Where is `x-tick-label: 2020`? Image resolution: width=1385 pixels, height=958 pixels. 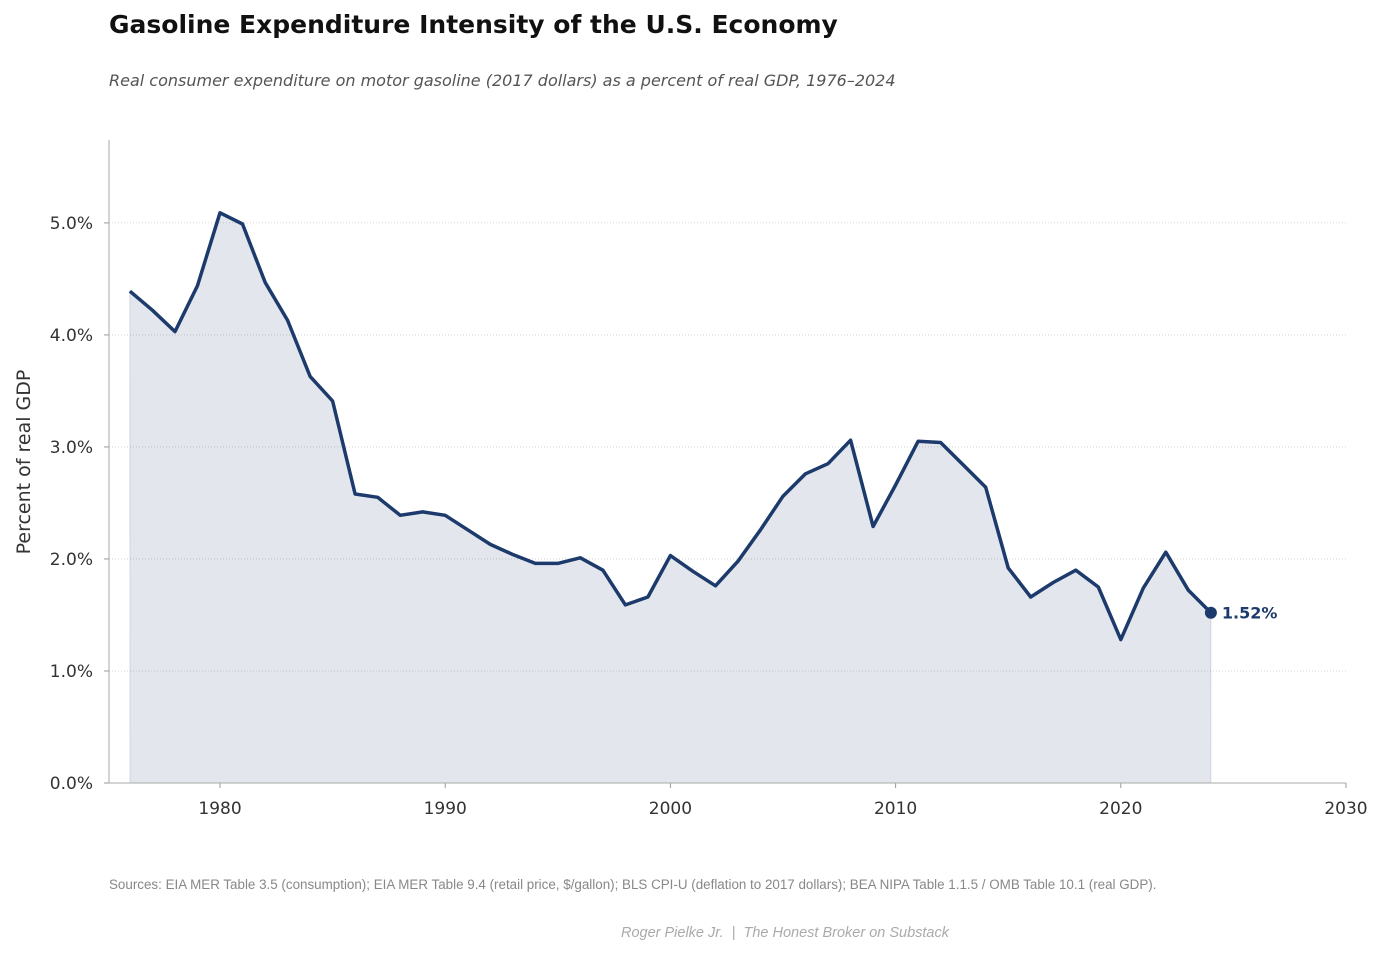
x-tick-label: 2020 is located at coordinates (1120, 809).